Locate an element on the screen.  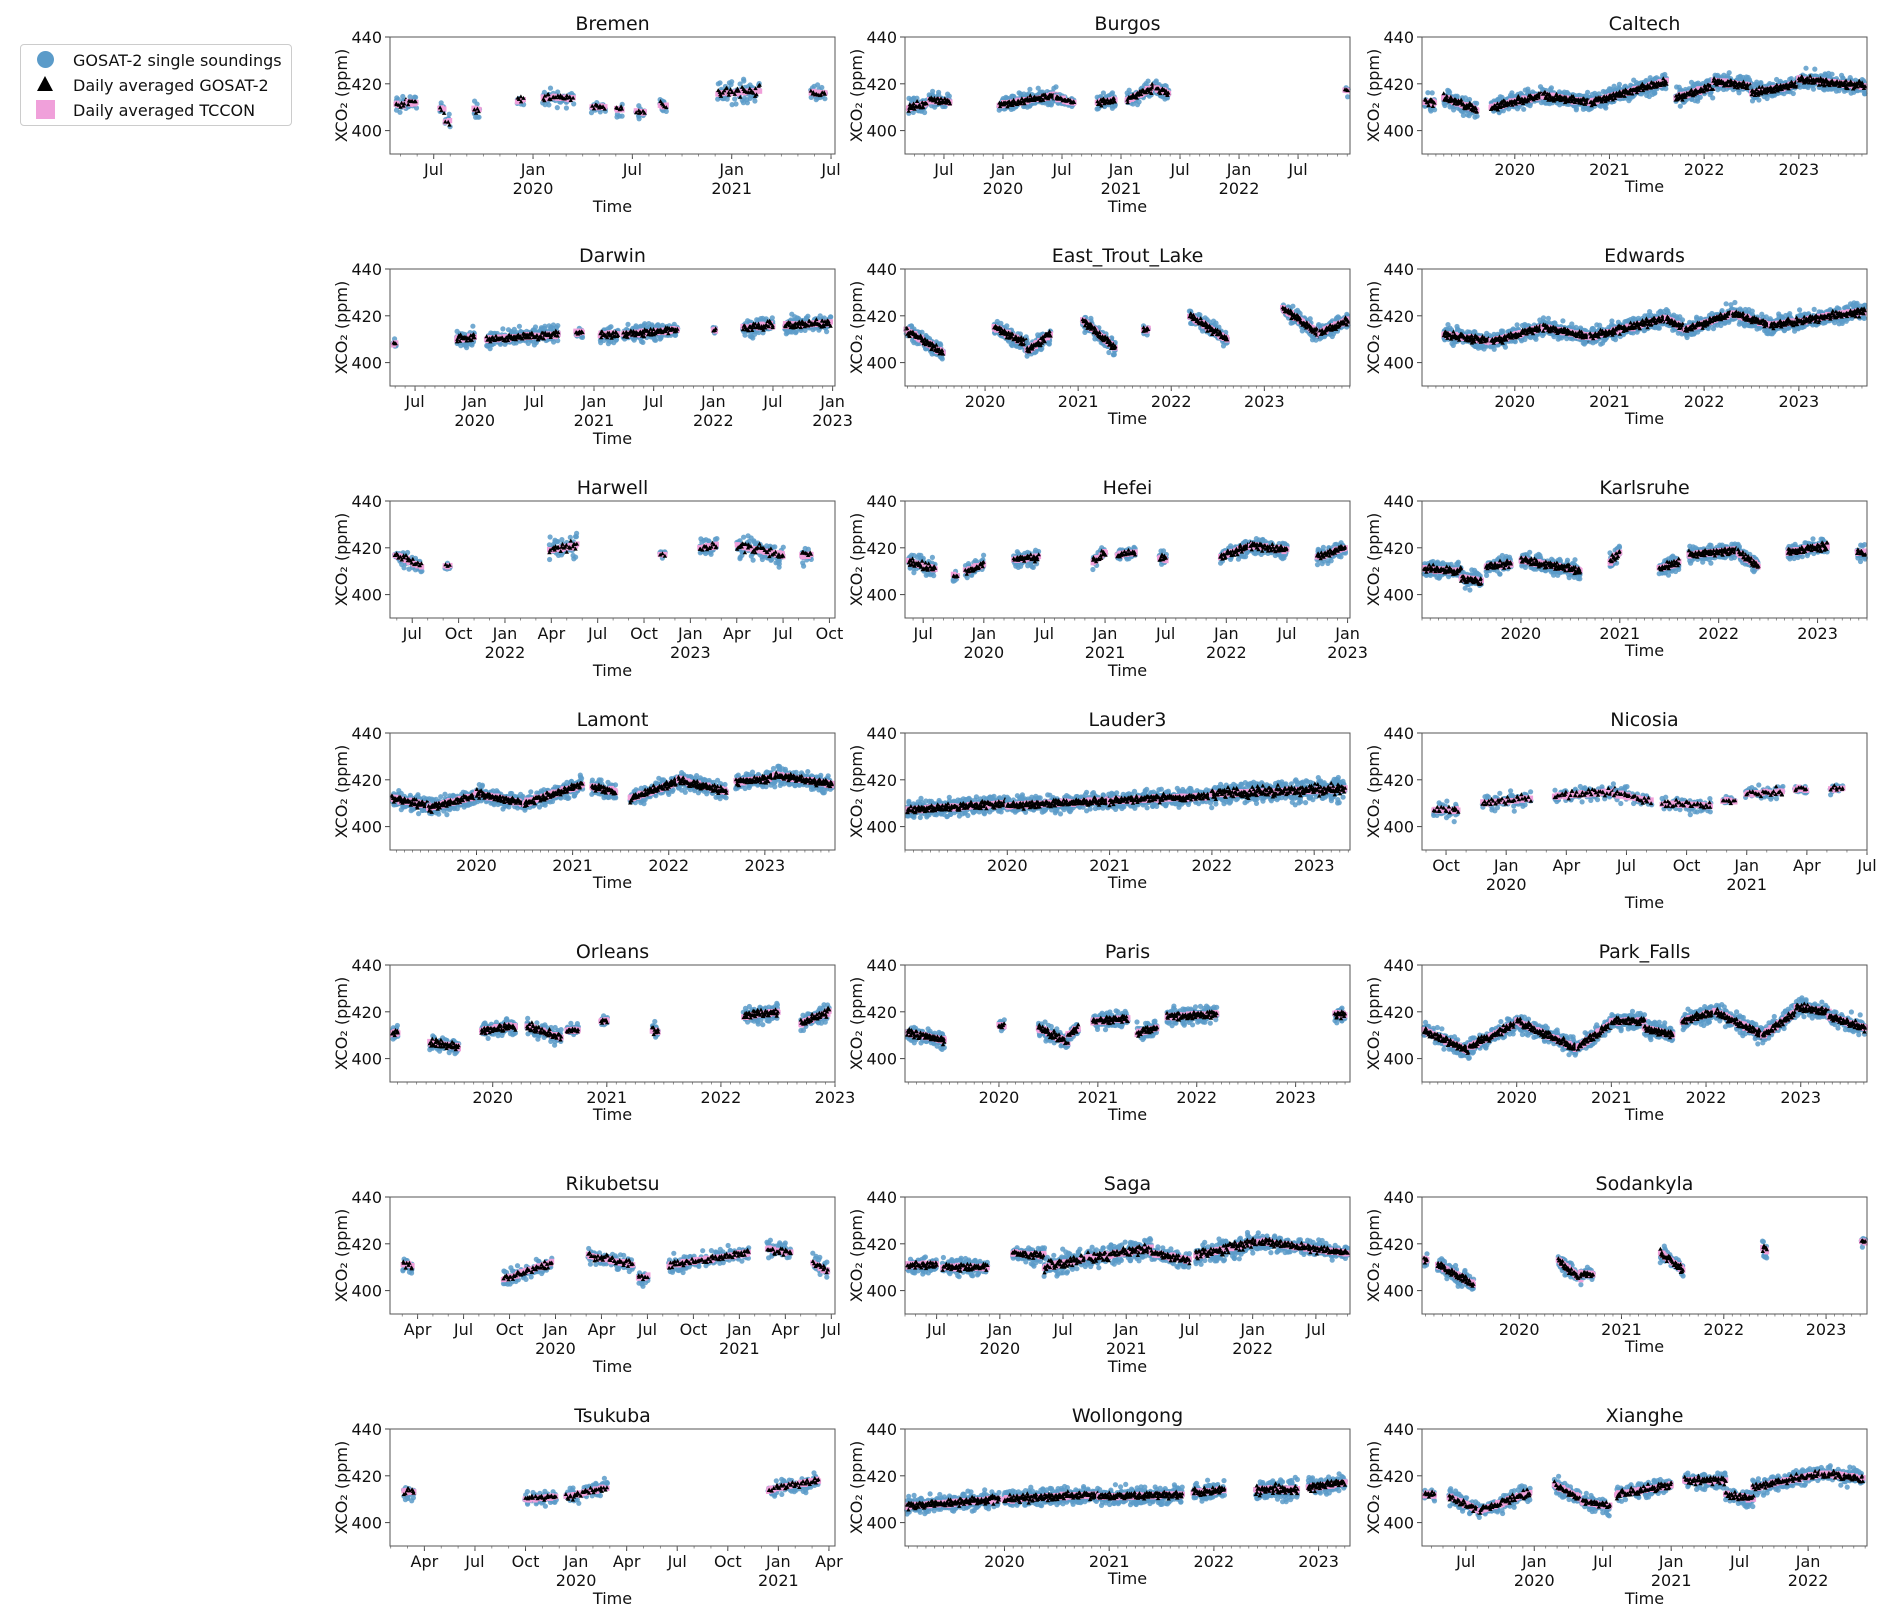
tccon-daily-point is located at coordinates (759, 91).